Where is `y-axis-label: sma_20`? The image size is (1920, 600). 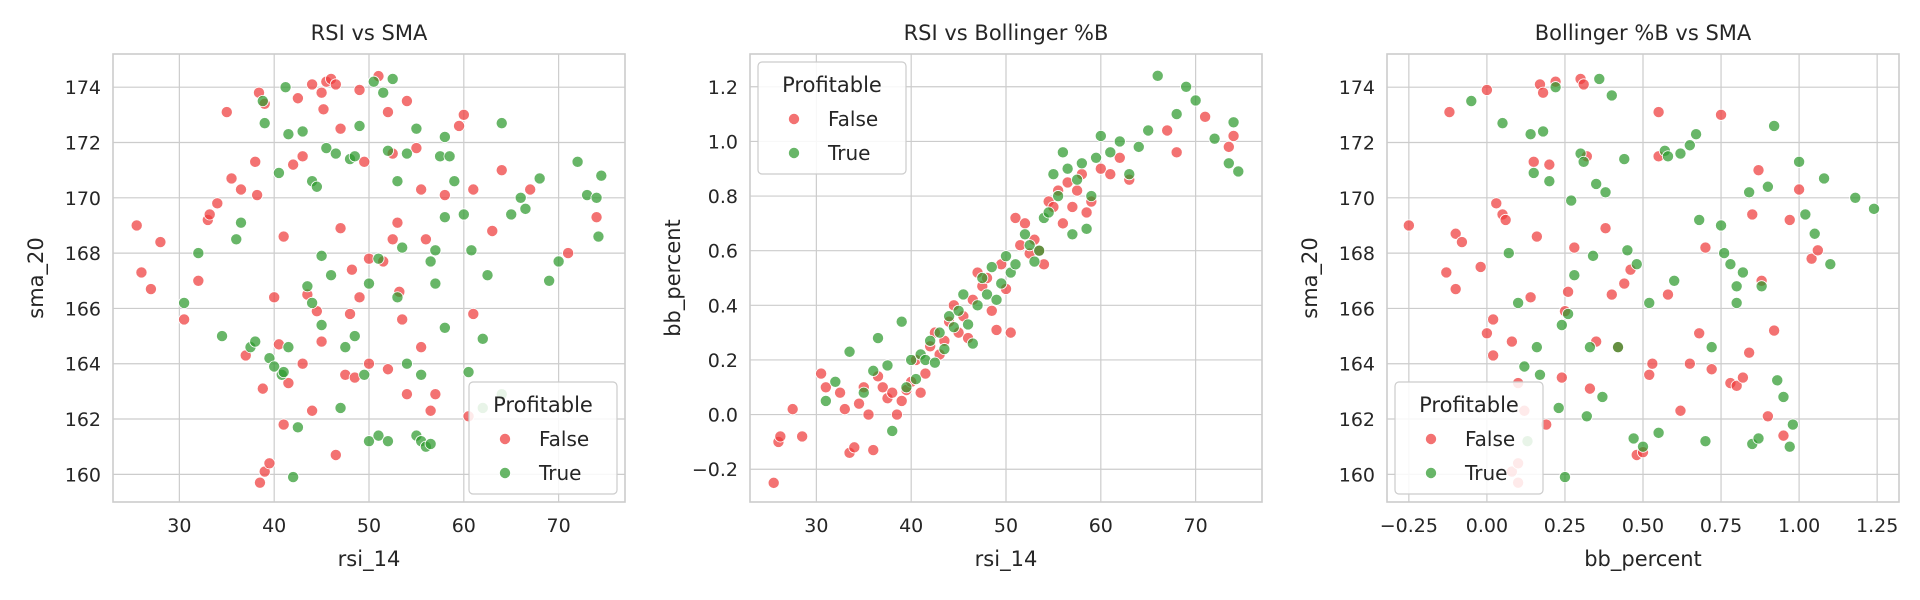
y-axis-label: sma_20 is located at coordinates (1310, 278).